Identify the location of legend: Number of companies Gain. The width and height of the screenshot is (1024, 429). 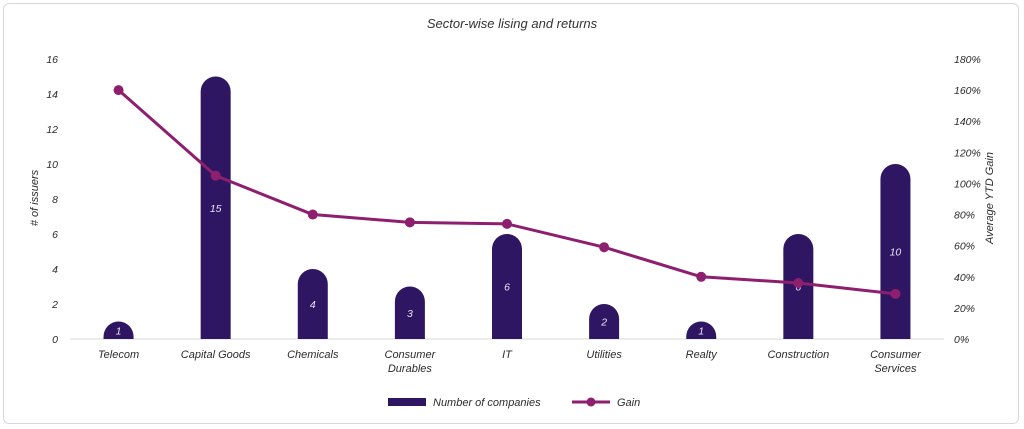
(514, 403).